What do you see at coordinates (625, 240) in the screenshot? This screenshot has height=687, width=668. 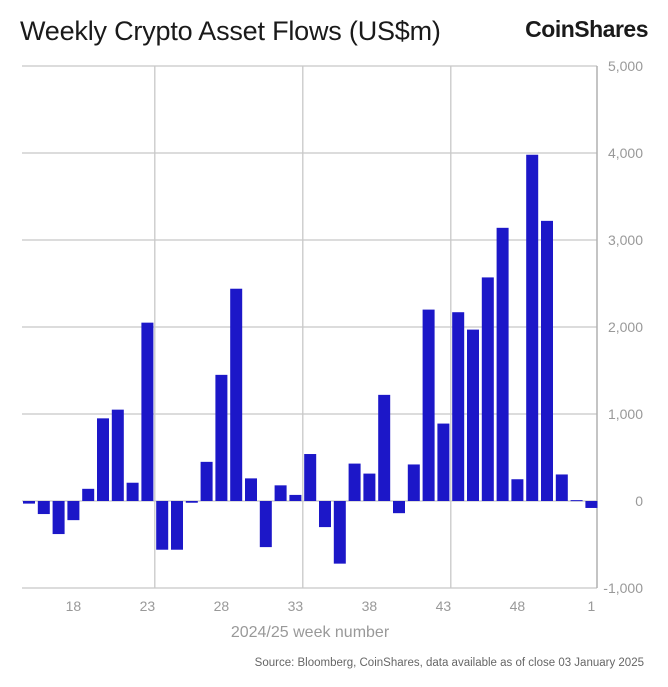 I see `y-tick-label: 3,000` at bounding box center [625, 240].